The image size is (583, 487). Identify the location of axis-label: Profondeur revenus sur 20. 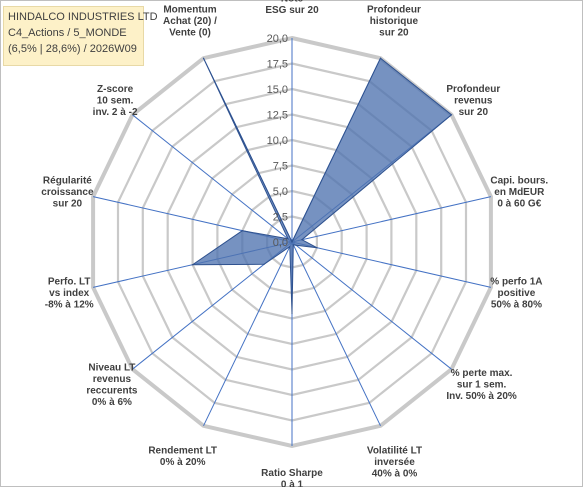
(473, 101).